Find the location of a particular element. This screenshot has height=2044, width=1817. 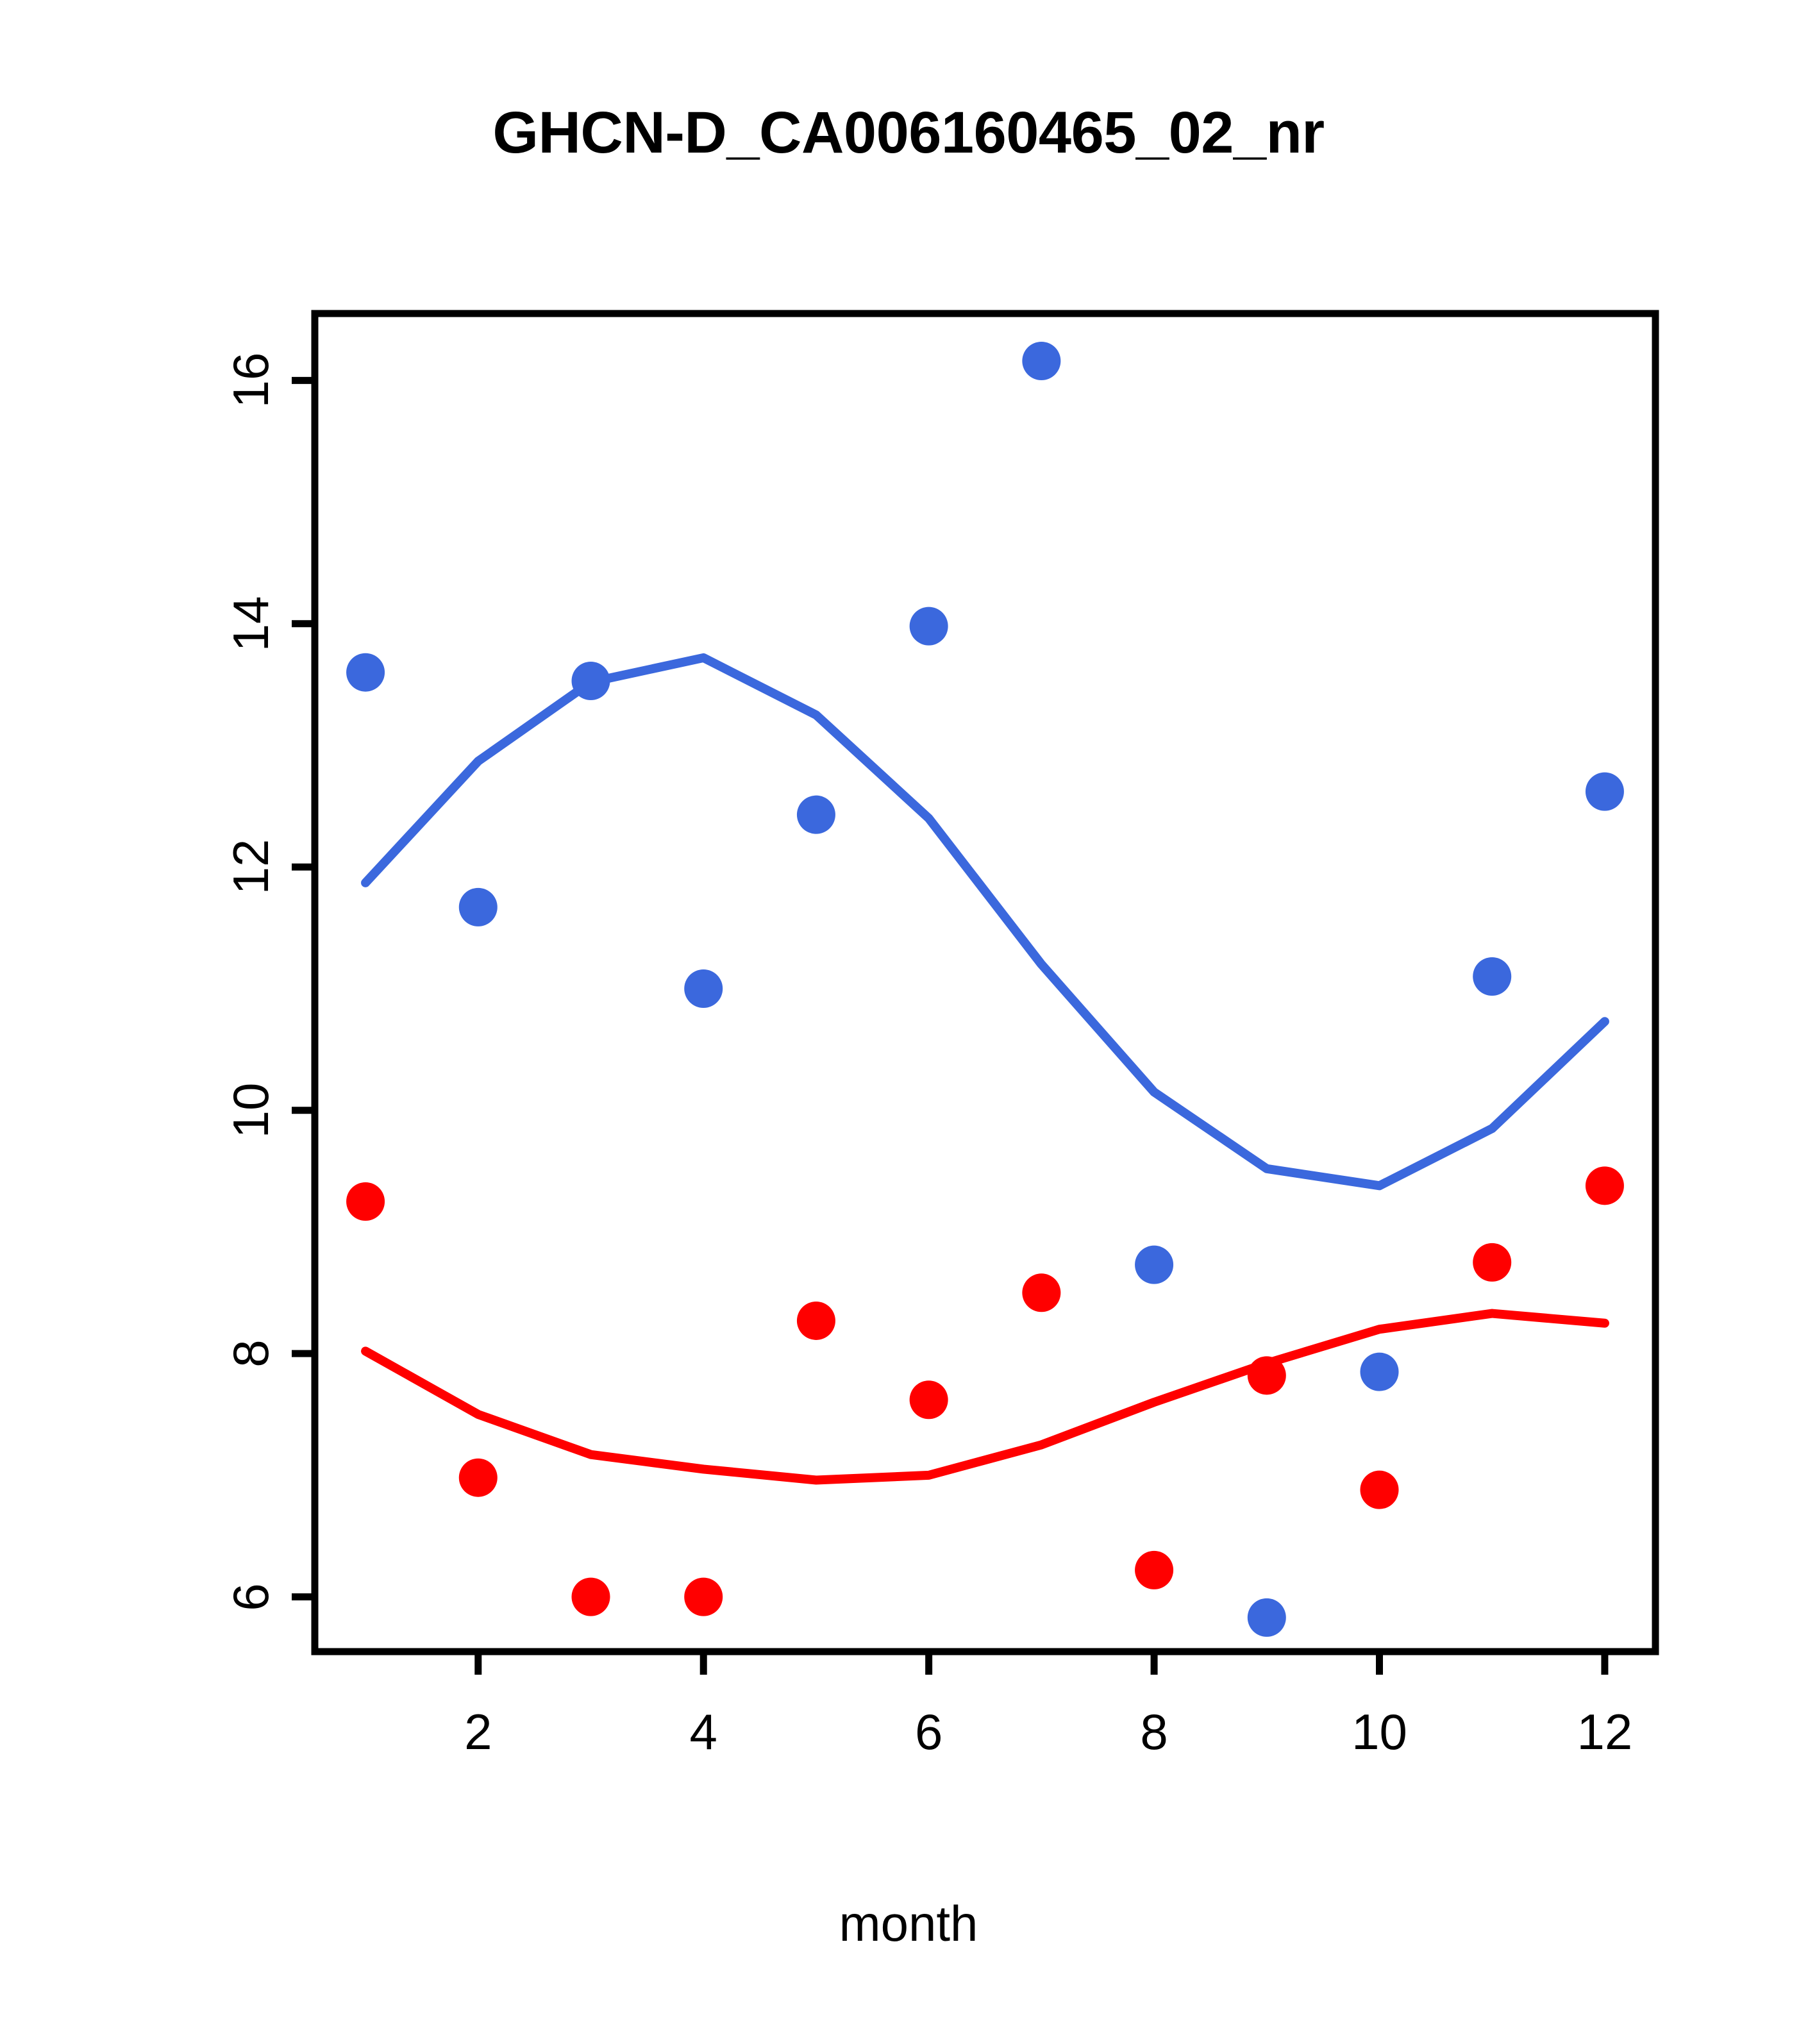

y-tick-label: 16 is located at coordinates (250, 380).